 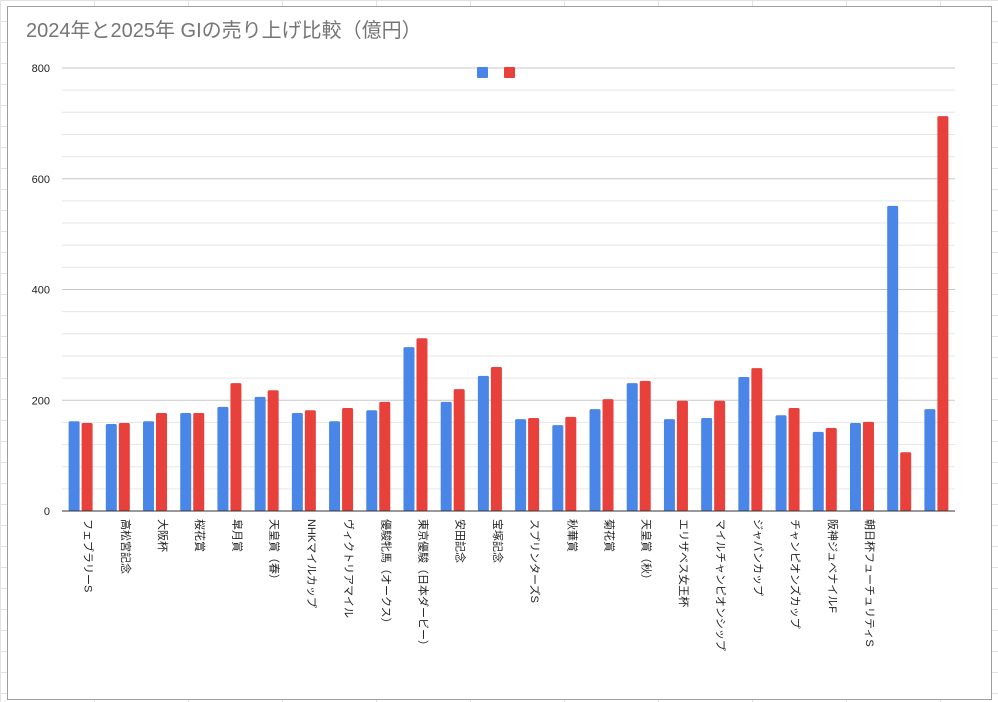 I want to click on x-tick-label: スプリンターズS, so click(x=535, y=561).